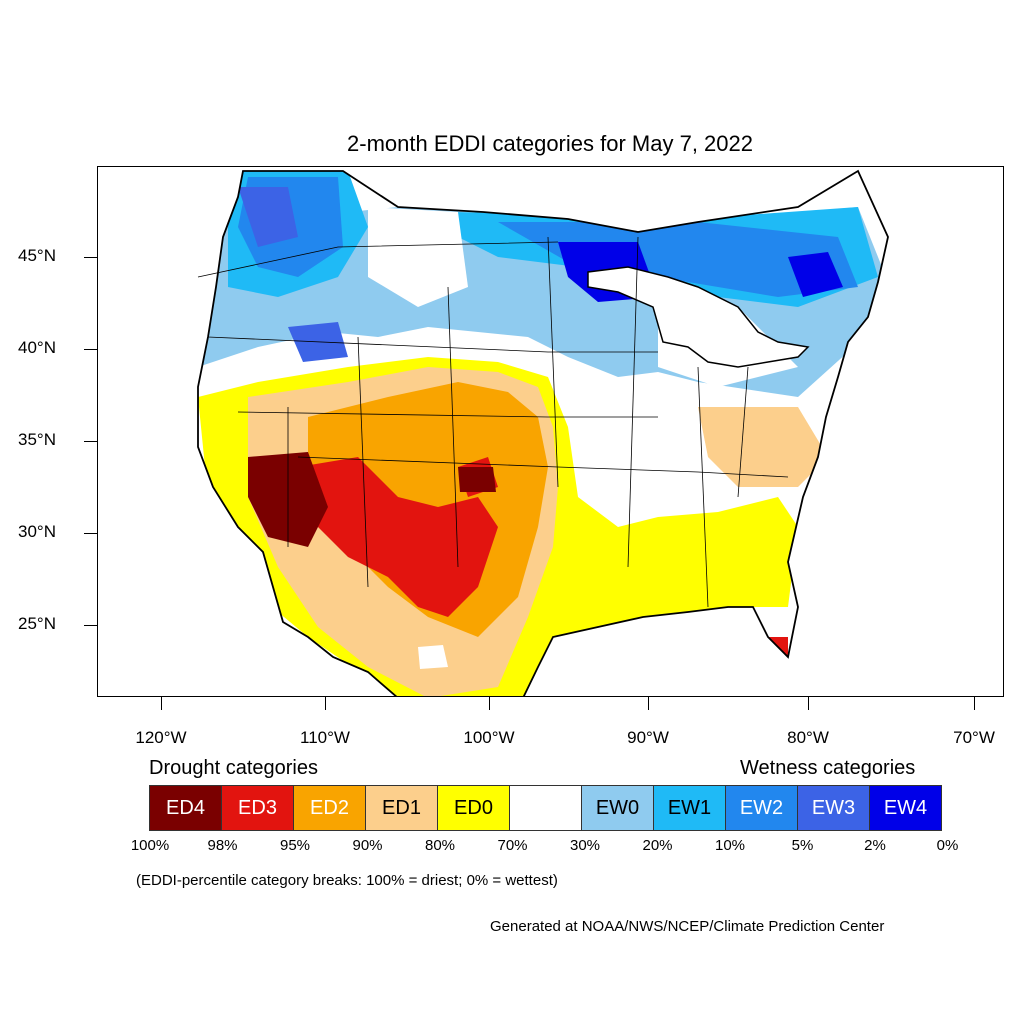 Image resolution: width=1024 pixels, height=1024 pixels. Describe the element at coordinates (617, 808) in the screenshot. I see `legend-box-ew0: EW0` at that location.